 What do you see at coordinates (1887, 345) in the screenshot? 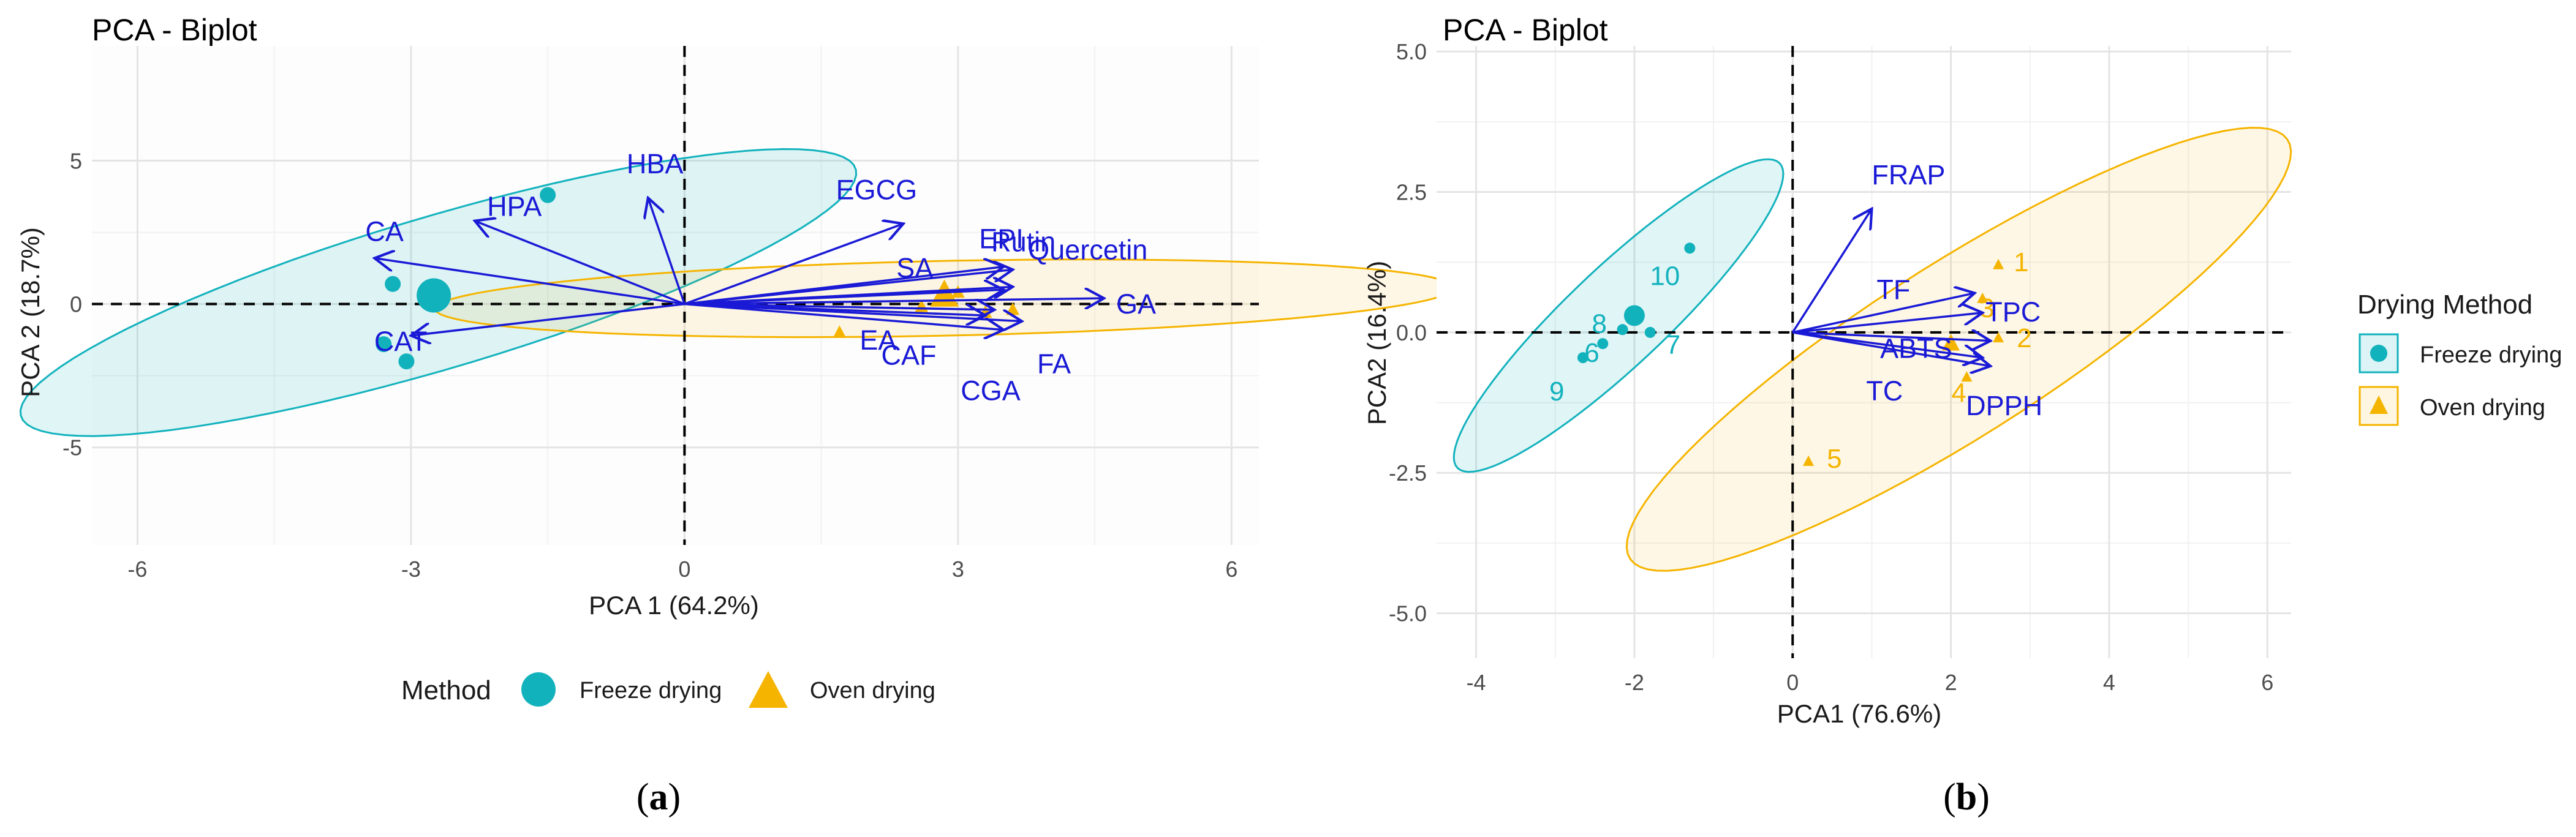
I see `loading-arrow-tc` at bounding box center [1887, 345].